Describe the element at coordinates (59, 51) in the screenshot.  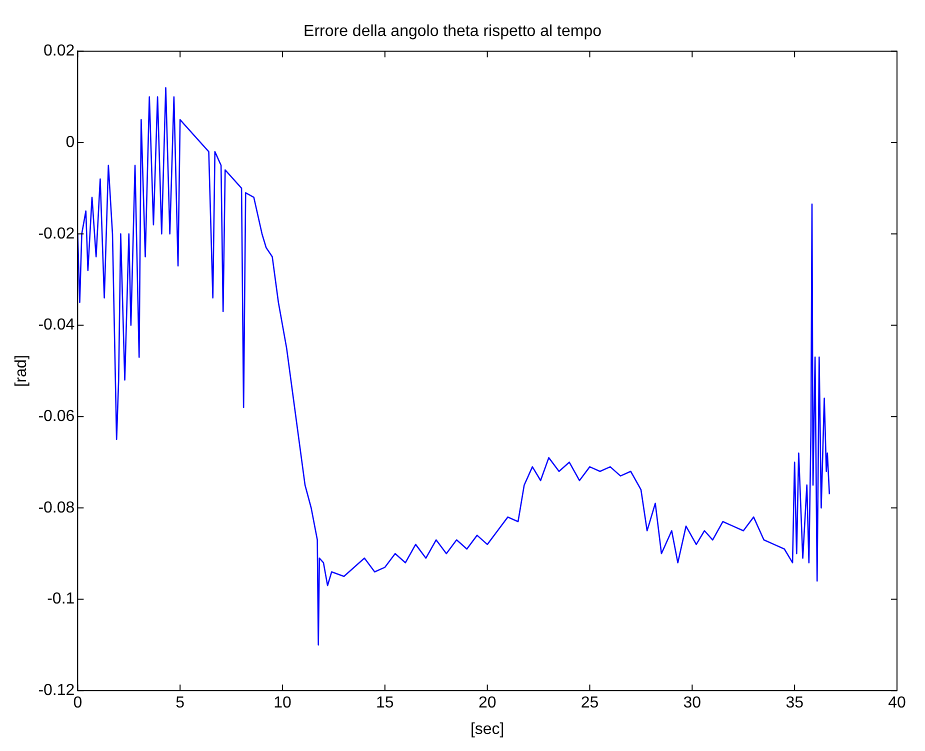
I see `y-tick-label: 0.02` at that location.